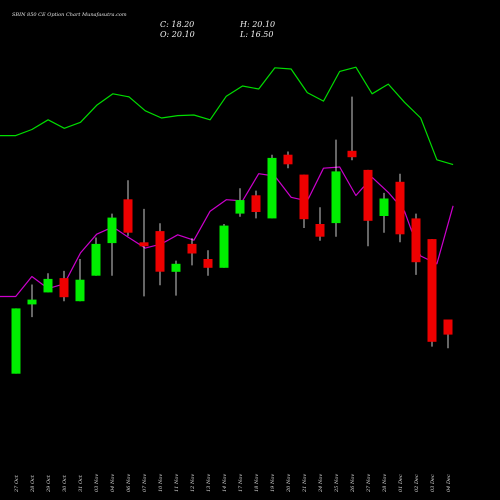 The width and height of the screenshot is (500, 500). I want to click on x-tick-label: 12 Nov, so click(193, 483).